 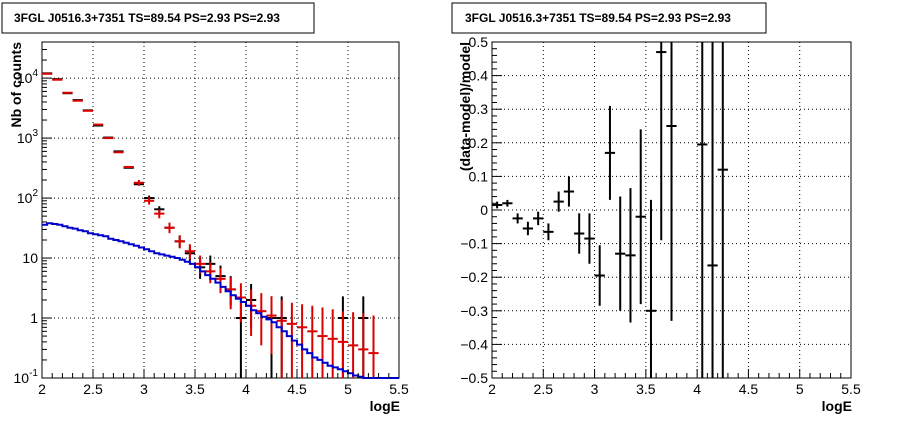 What do you see at coordinates (674, 383) in the screenshot?
I see `residuals-x-ticks: 2 2.5 3 3.5 4 4.5 5 5.5` at bounding box center [674, 383].